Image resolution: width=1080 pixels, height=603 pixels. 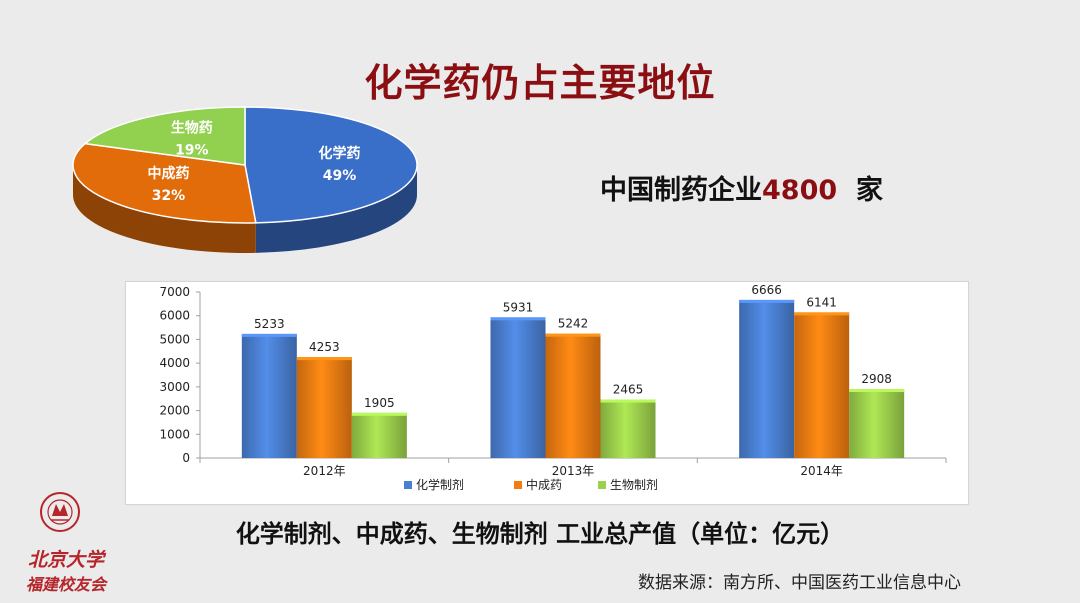 What do you see at coordinates (174, 411) in the screenshot?
I see `y-tick-label: 2000` at bounding box center [174, 411].